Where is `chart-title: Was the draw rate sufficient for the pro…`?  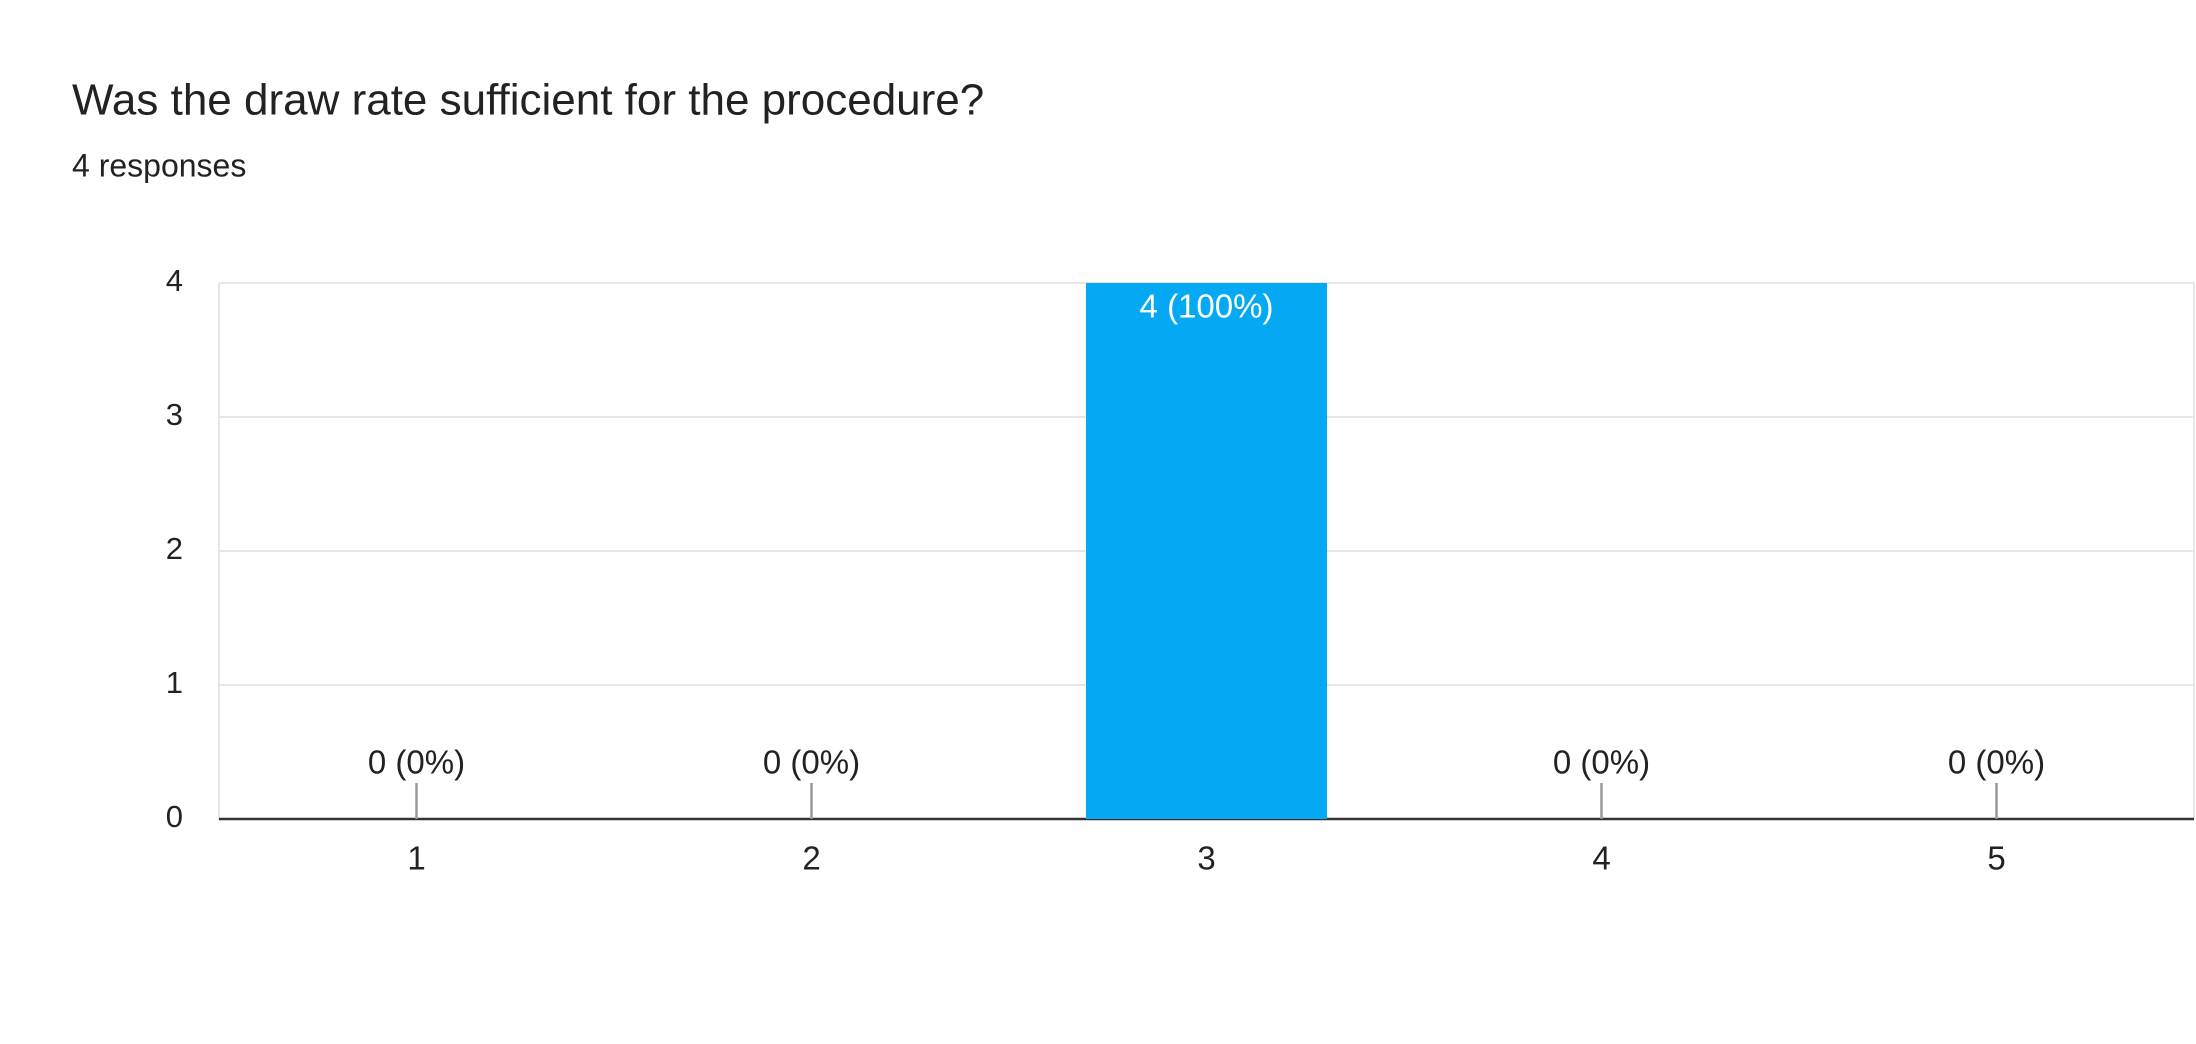 chart-title: Was the draw rate sufficient for the pro… is located at coordinates (528, 100).